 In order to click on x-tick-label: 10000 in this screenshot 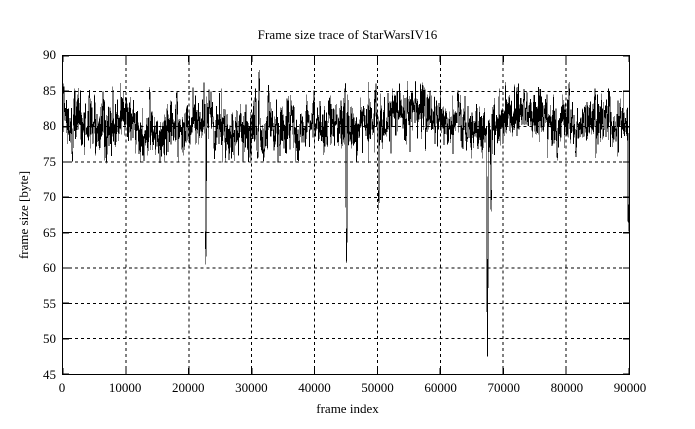, I will do `click(125, 387)`.